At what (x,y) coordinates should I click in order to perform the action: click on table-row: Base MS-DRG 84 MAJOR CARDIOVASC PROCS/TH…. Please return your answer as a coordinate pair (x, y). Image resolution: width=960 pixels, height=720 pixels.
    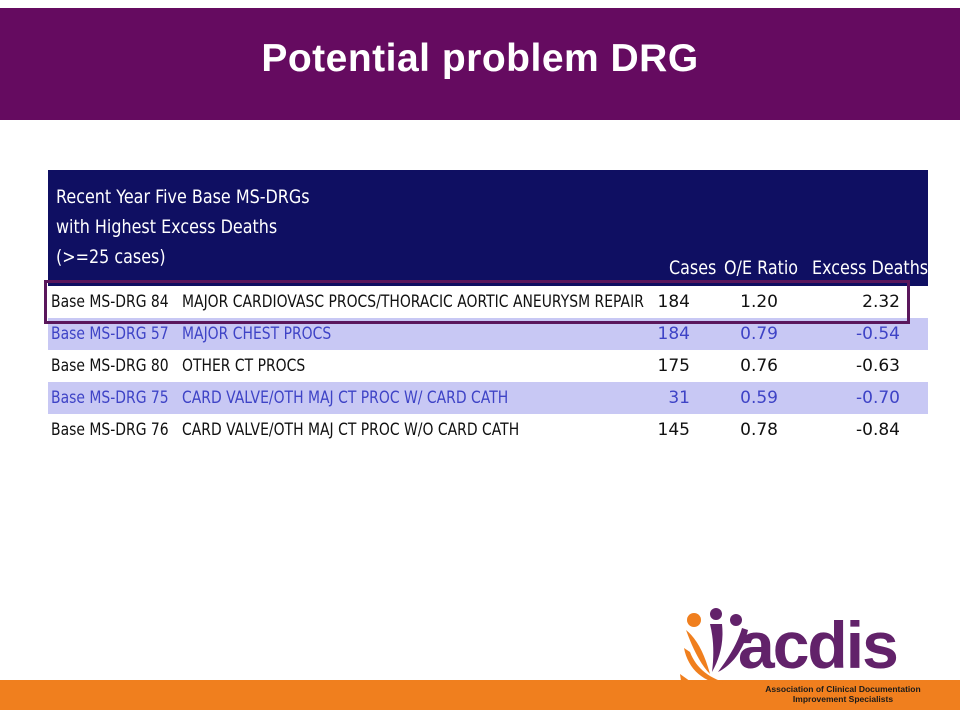
    Looking at the image, I should click on (488, 302).